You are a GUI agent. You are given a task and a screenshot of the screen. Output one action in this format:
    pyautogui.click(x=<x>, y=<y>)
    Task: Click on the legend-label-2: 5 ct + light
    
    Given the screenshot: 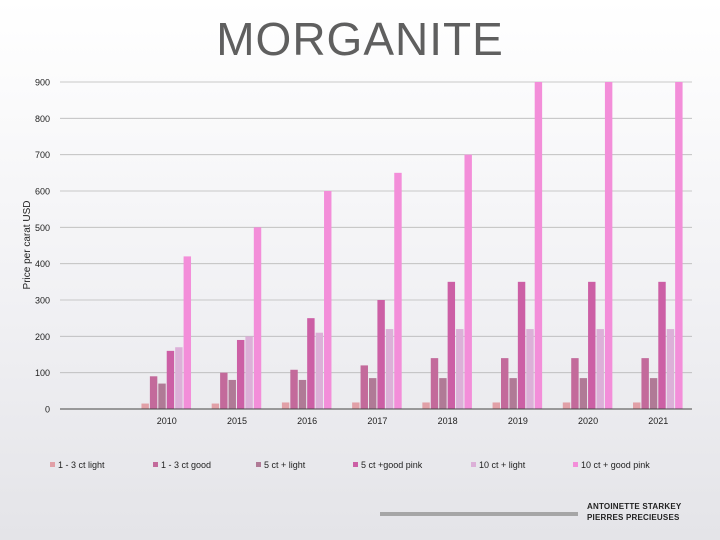 What is the action you would take?
    pyautogui.click(x=285, y=465)
    